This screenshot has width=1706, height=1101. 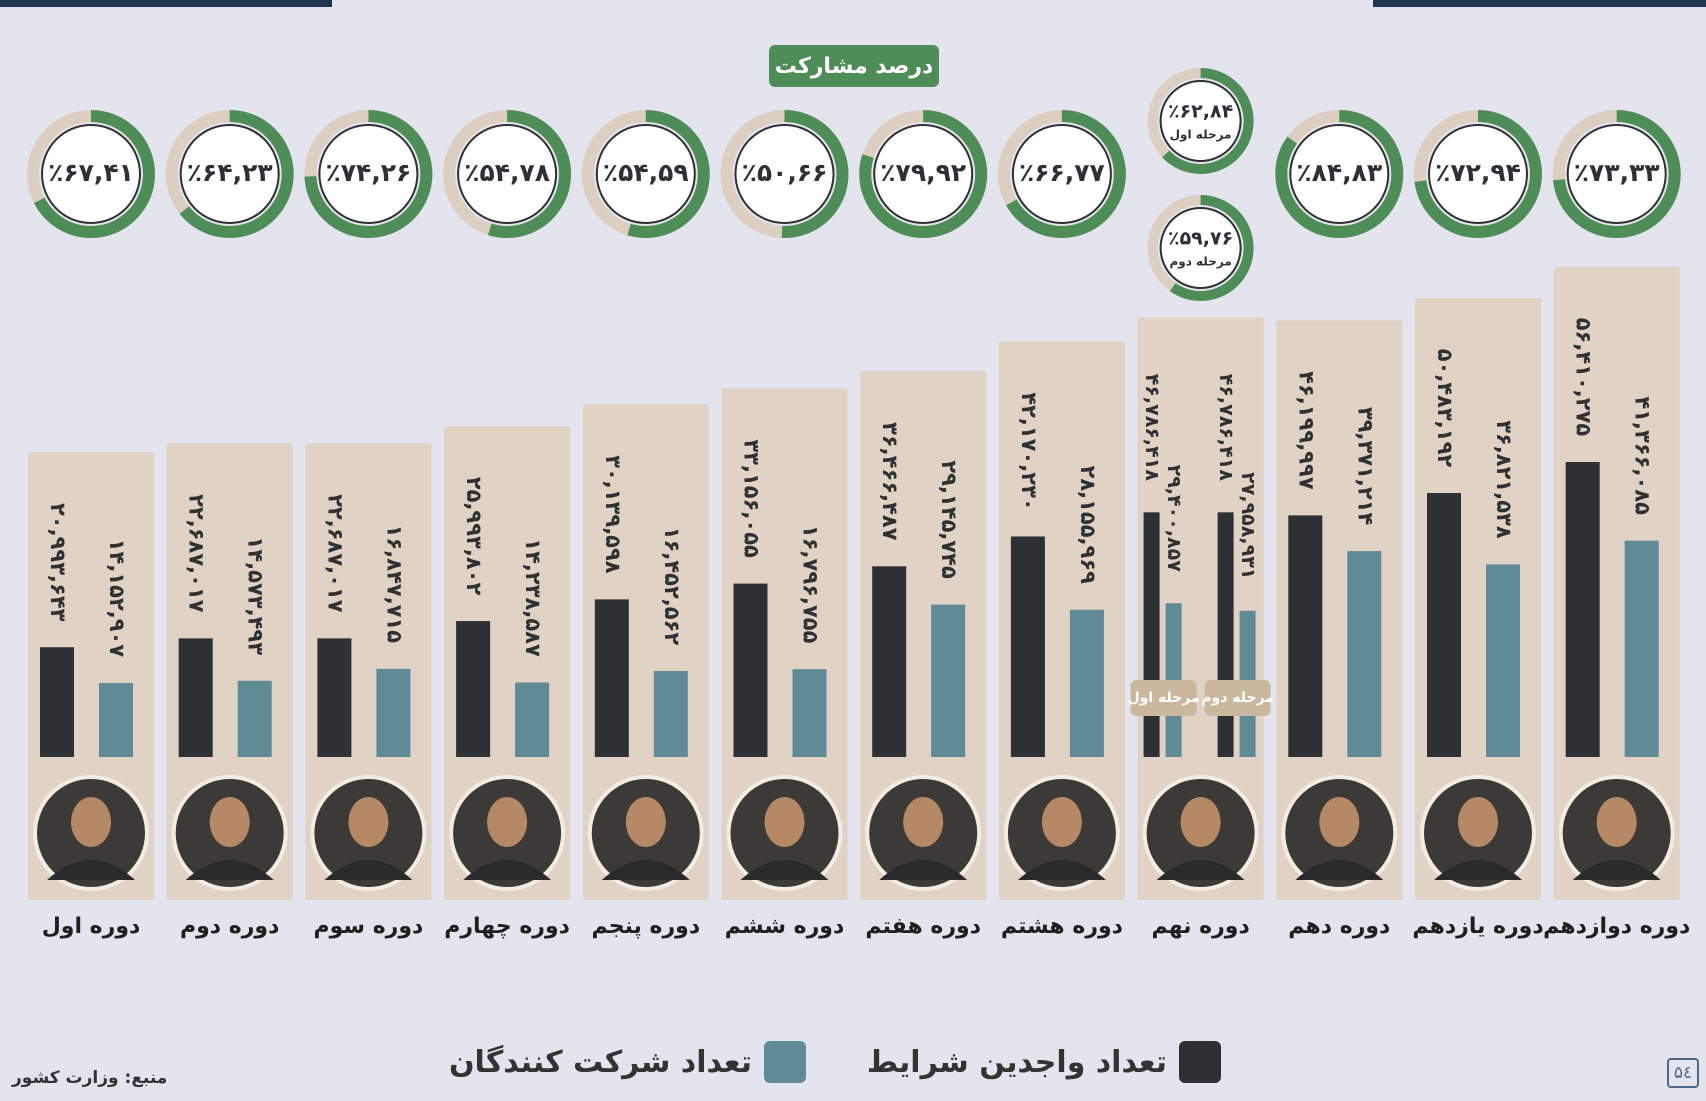 I want to click on participants-value-label: ۲۸,۱۵۵,۹۶۹, so click(x=1088, y=525).